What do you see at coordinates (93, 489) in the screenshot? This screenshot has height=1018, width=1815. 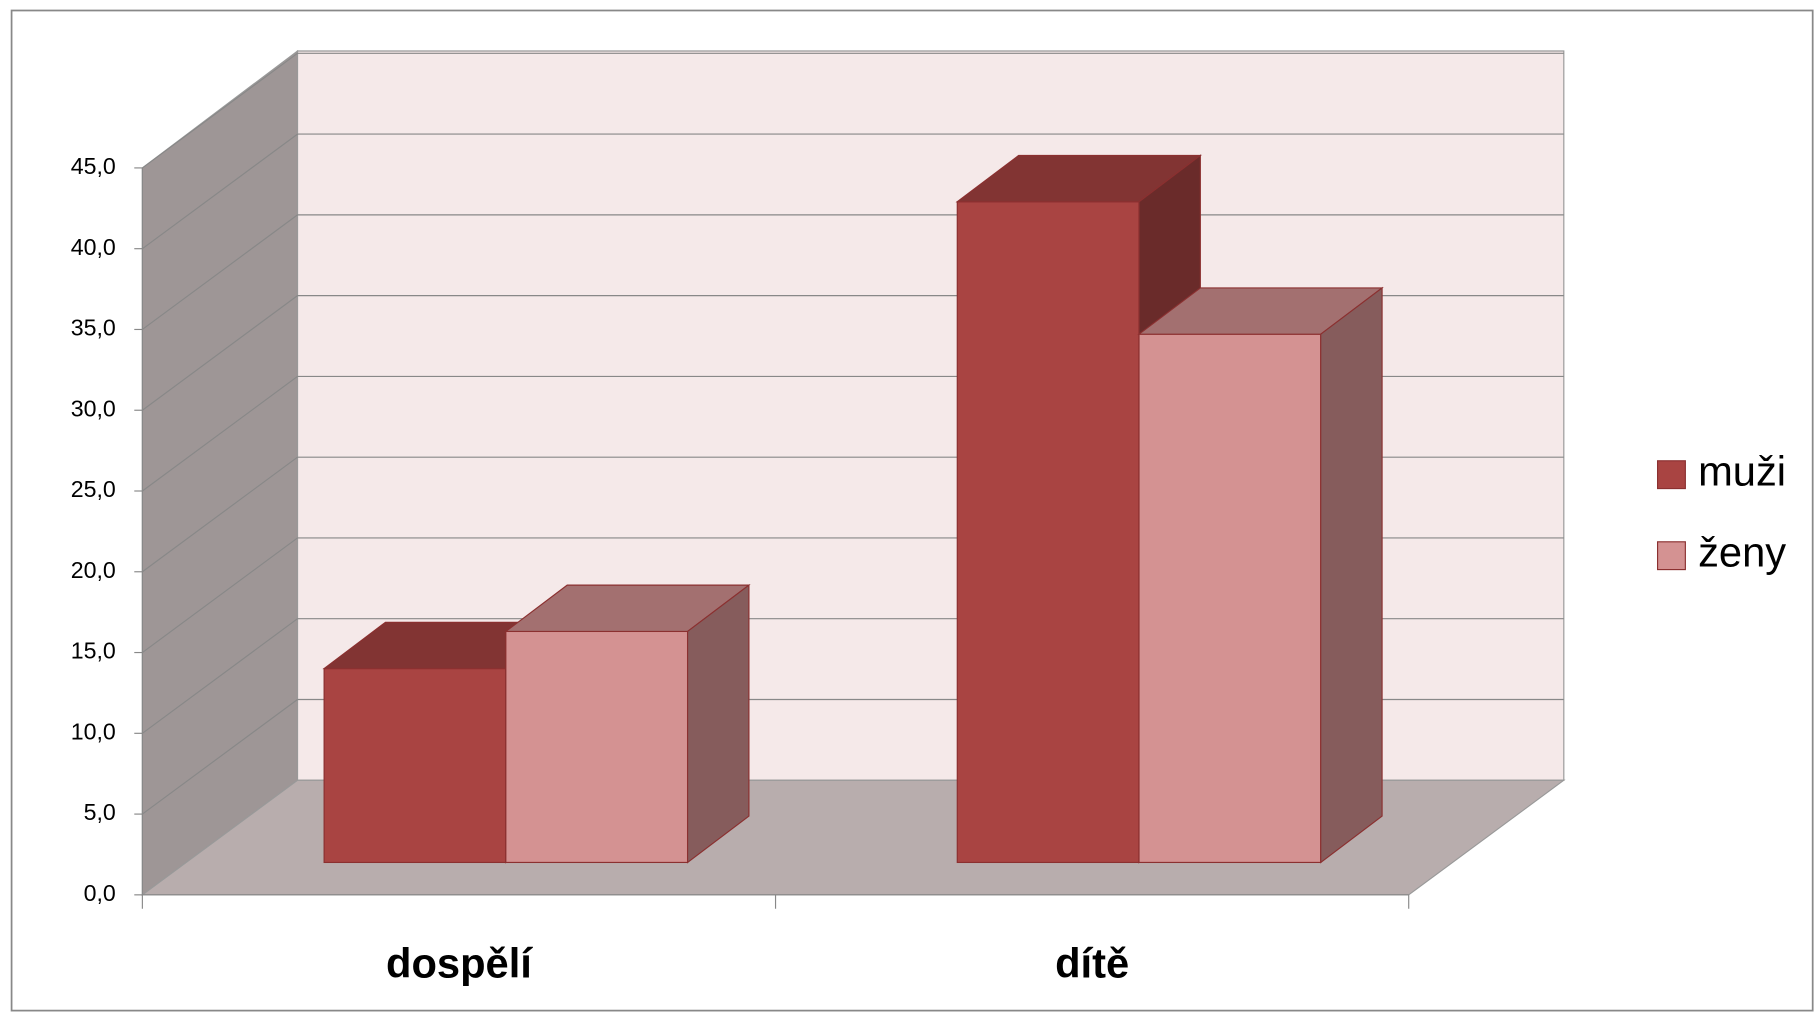 I see `y-tick-label: 25,0` at bounding box center [93, 489].